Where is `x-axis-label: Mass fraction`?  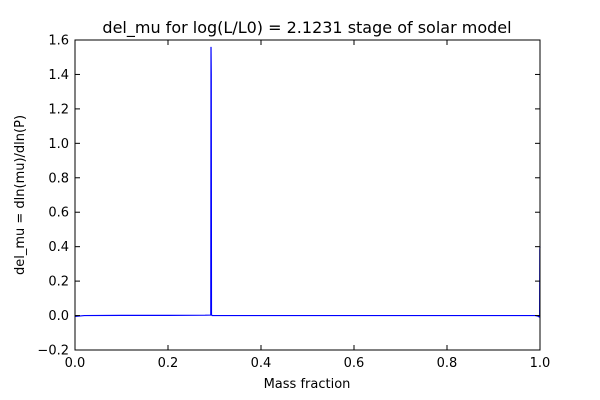
x-axis-label: Mass fraction is located at coordinates (307, 384).